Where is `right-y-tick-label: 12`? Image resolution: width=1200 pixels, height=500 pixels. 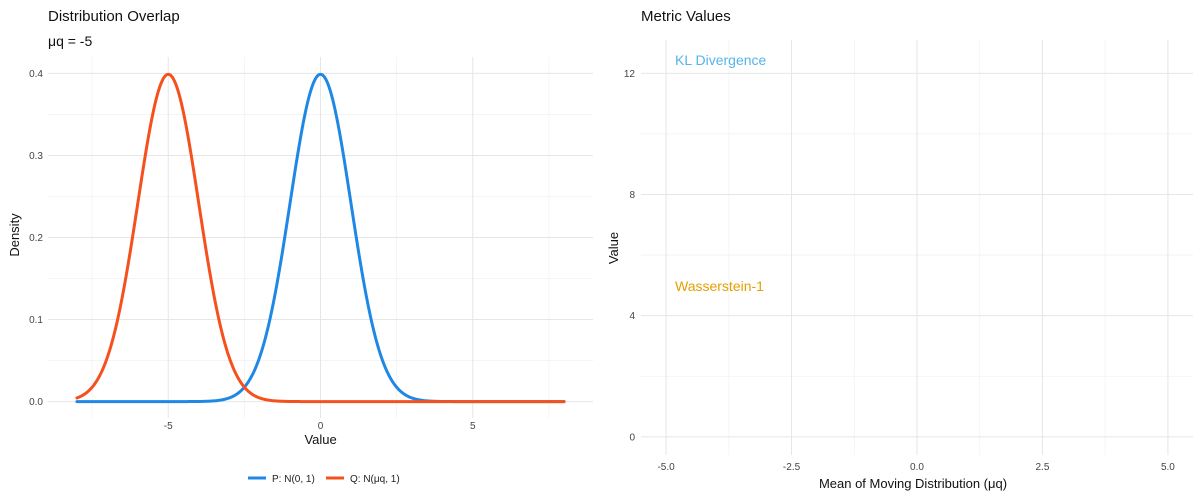
right-y-tick-label: 12 is located at coordinates (630, 74).